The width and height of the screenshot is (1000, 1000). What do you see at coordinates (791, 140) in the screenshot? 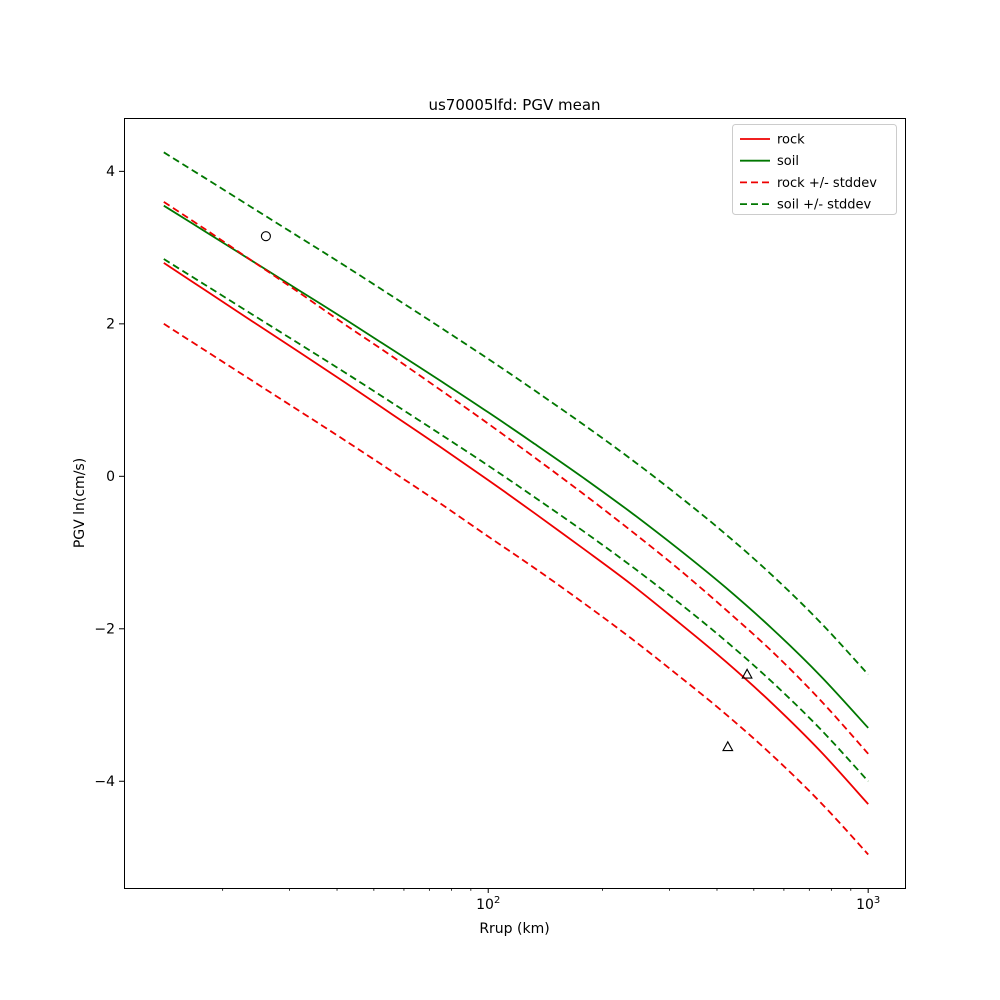
I see `legend-label: rock` at bounding box center [791, 140].